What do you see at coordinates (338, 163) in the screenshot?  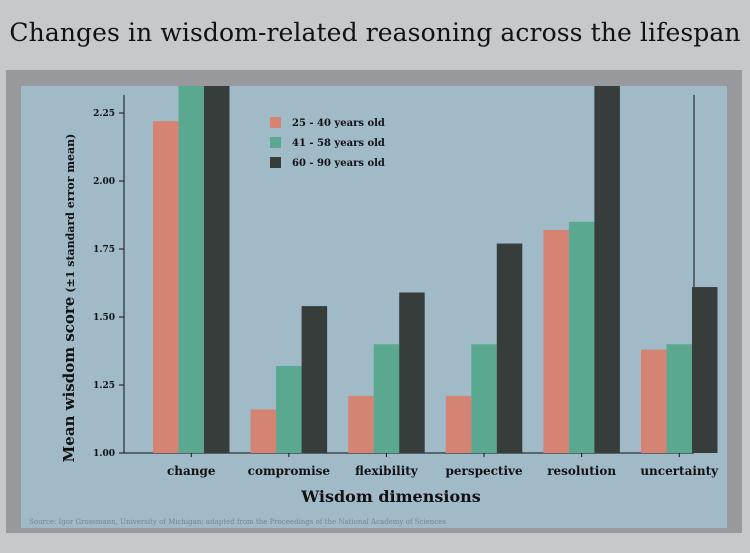 I see `legend-label-3: 60 - 90 years old` at bounding box center [338, 163].